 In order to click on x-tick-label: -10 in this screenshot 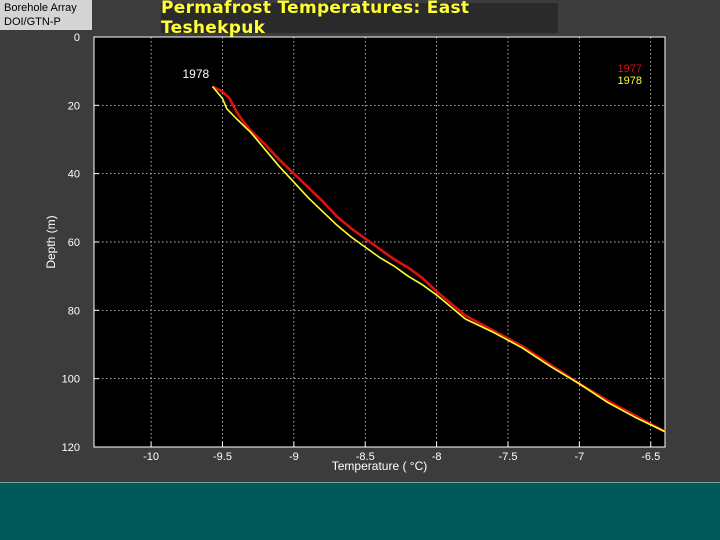, I will do `click(151, 457)`.